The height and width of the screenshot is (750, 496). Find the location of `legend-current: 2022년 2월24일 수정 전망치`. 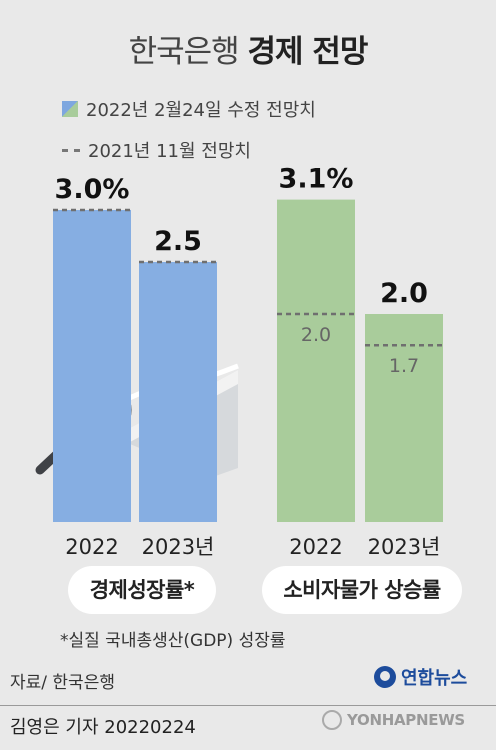

legend-current: 2022년 2월24일 수정 전망치 is located at coordinates (189, 109).